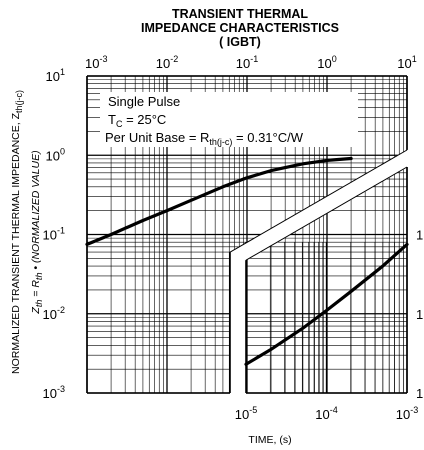 This screenshot has height=450, width=424. I want to click on y-tick-label: 10⁻², so click(54, 313).